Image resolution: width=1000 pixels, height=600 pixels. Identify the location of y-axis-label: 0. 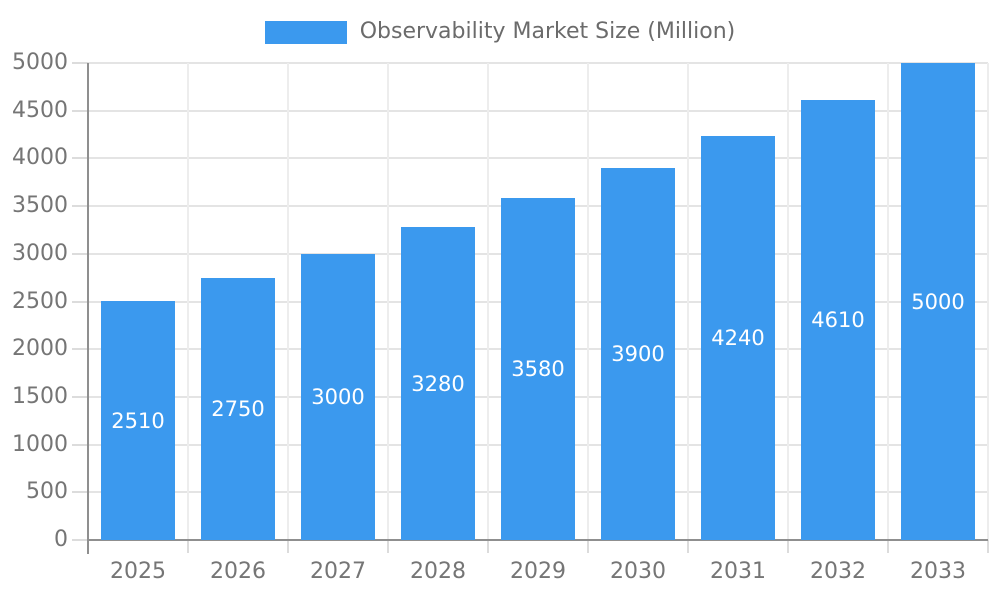
(61, 539).